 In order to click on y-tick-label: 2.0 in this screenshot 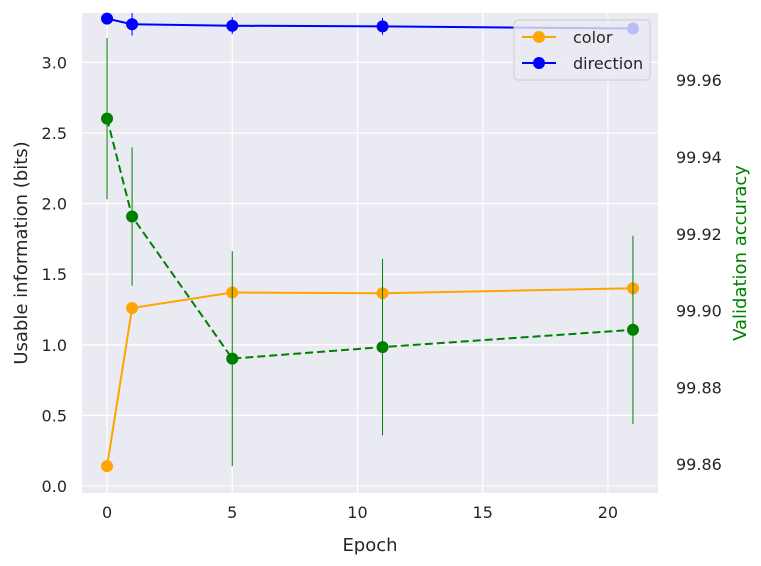, I will do `click(54, 204)`.